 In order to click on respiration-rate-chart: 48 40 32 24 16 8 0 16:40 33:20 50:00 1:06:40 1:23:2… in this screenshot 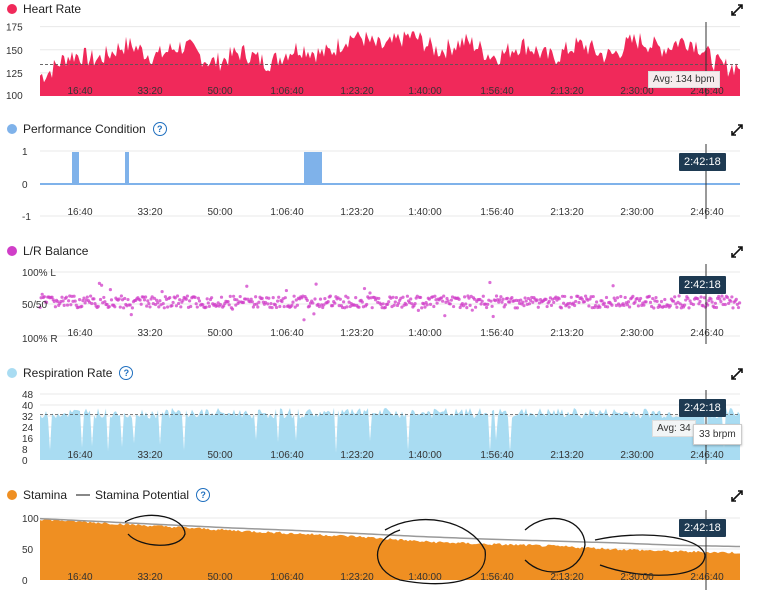, I will do `click(379, 427)`.